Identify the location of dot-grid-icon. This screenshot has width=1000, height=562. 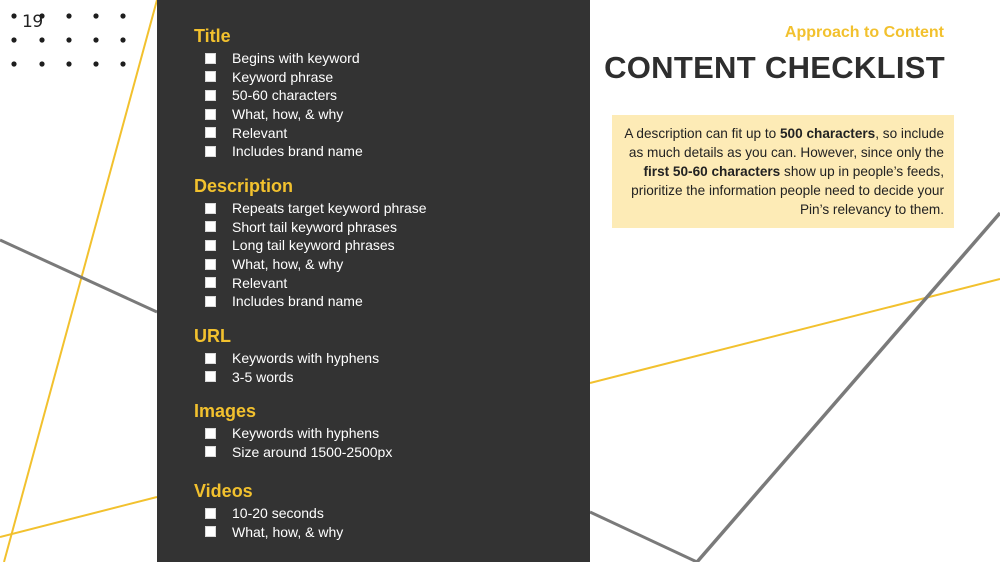
(68, 40).